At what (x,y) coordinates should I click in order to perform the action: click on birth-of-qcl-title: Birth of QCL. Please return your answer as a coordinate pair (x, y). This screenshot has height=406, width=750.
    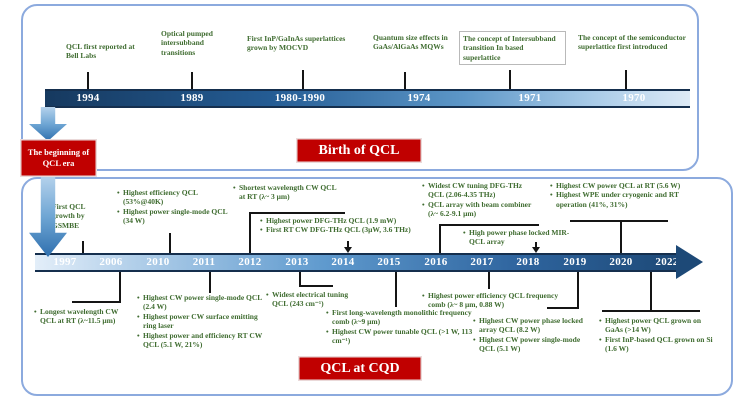
    Looking at the image, I should click on (359, 150).